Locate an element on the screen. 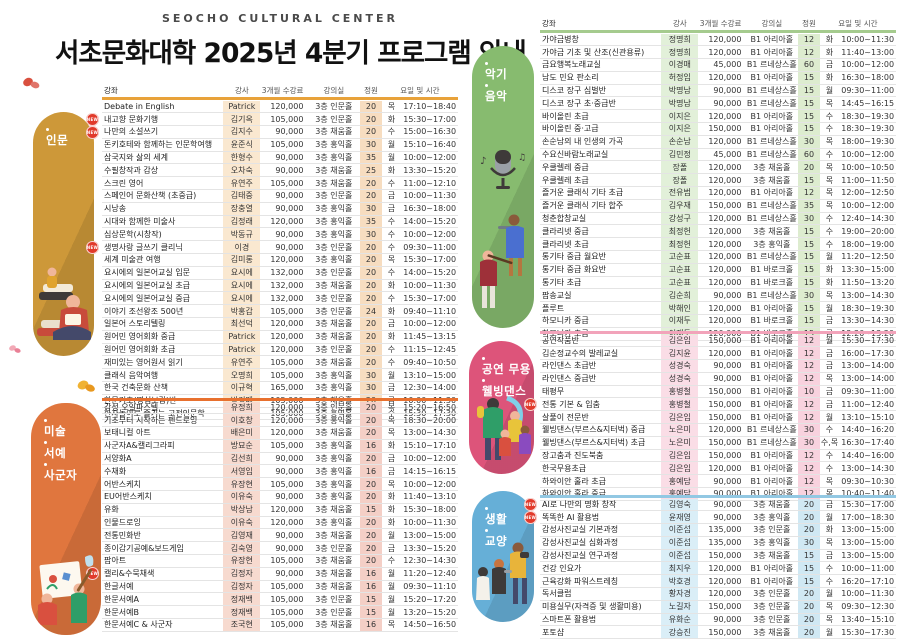 This screenshot has height=639, width=900. teacher-name: 이준섭 is located at coordinates (680, 542).